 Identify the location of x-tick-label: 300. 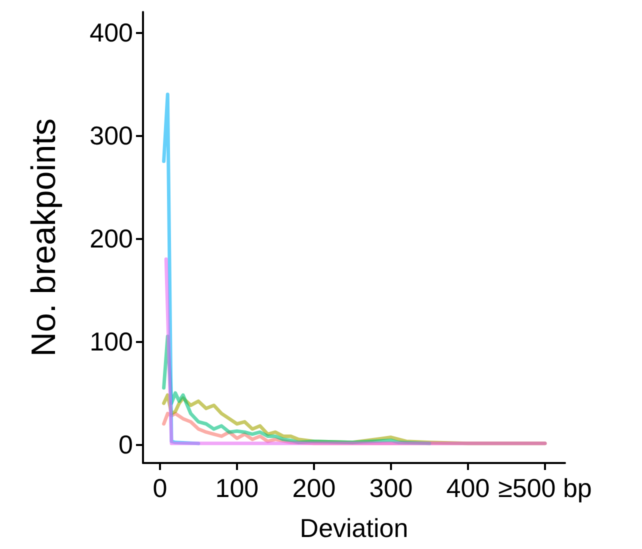
(391, 488).